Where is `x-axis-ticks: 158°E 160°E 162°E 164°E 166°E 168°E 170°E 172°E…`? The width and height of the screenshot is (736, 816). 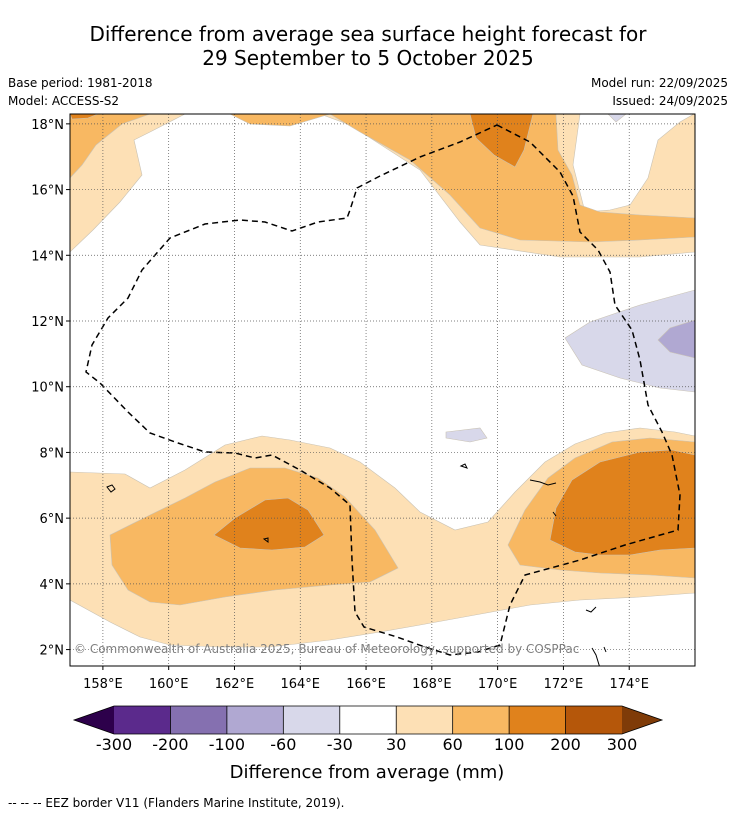 x-axis-ticks: 158°E 160°E 162°E 164°E 166°E 168°E 170°E 172°E… is located at coordinates (366, 679).